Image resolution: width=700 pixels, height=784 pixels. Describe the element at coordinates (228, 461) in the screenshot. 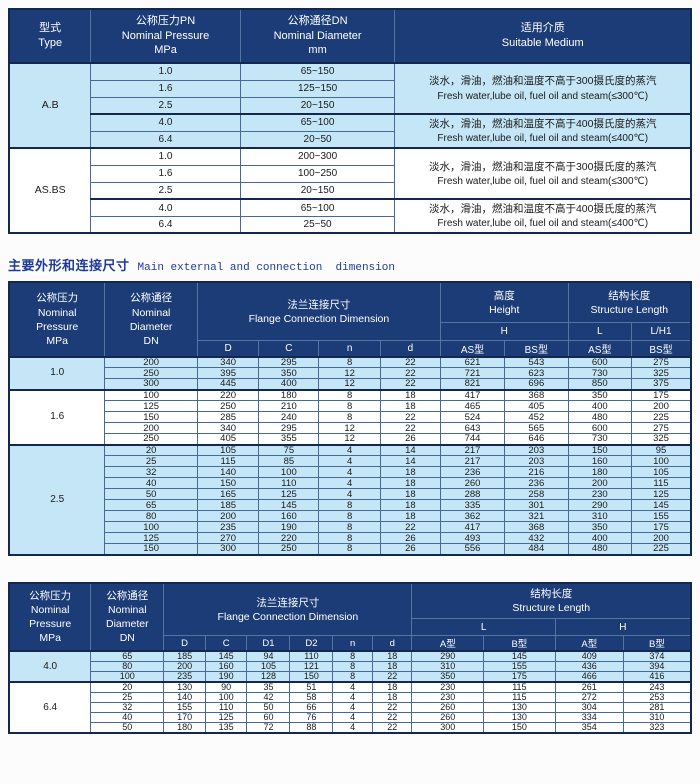

I see `cell: 115` at that location.